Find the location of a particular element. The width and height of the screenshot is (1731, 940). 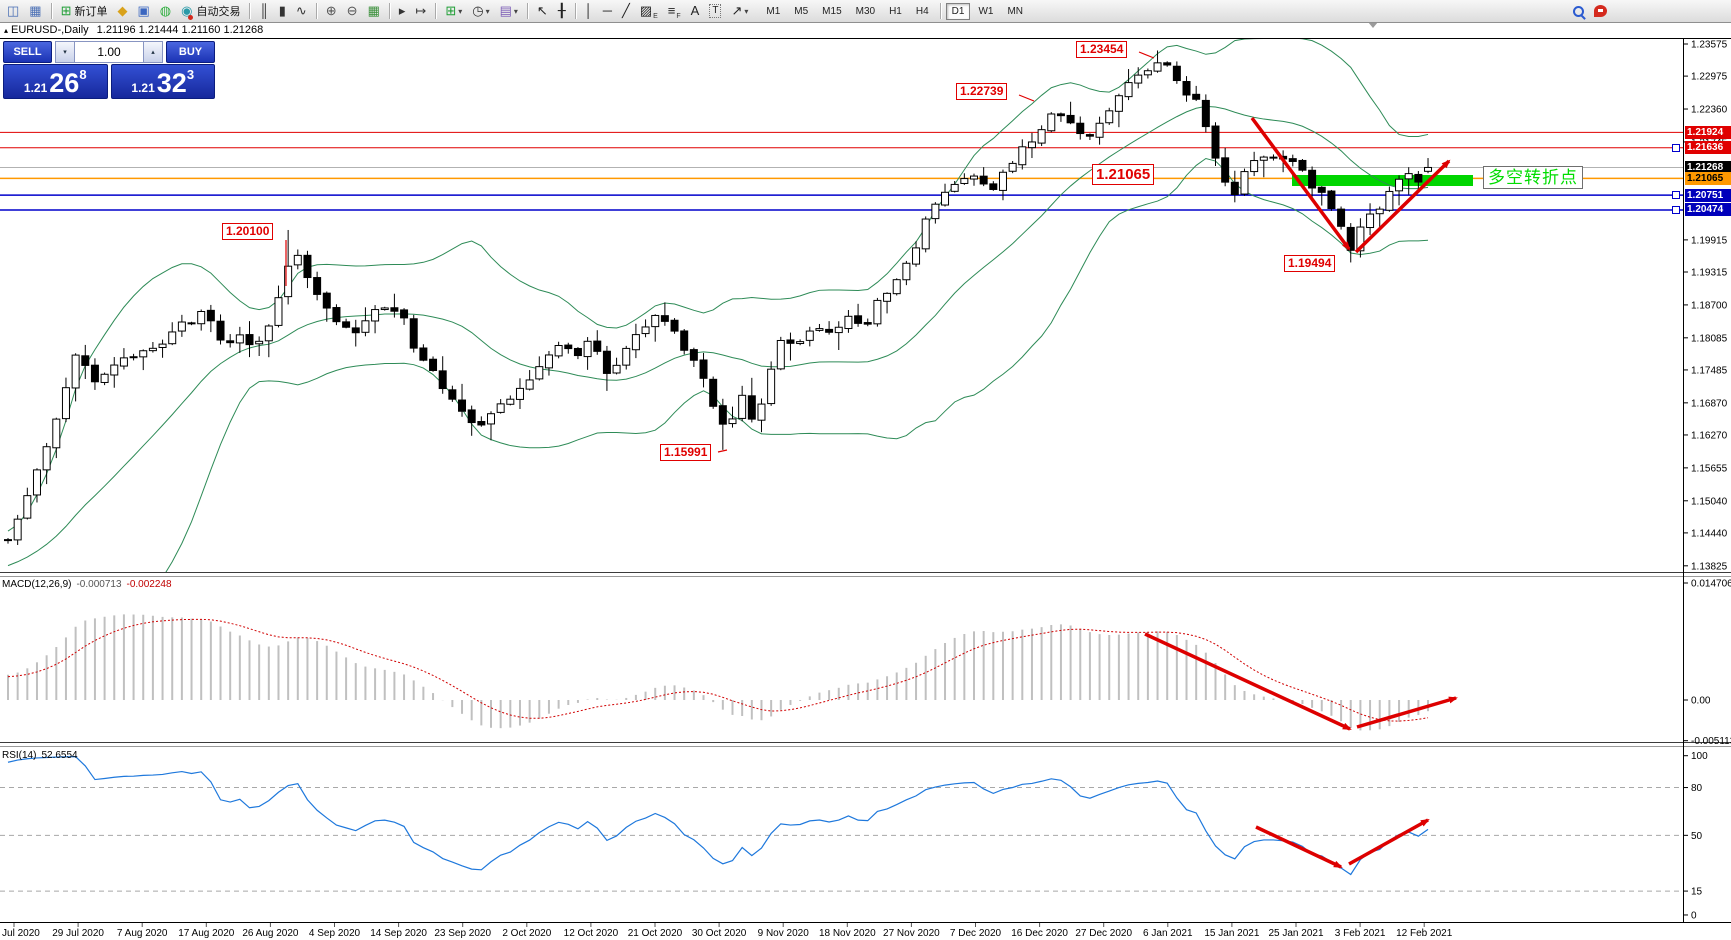

trendline-button: ╱ is located at coordinates (626, 11).